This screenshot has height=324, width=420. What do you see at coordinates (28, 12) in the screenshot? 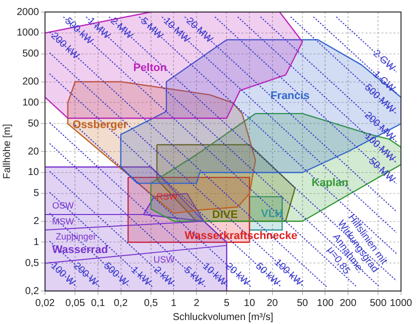
I see `y-tick-label: 2000` at bounding box center [28, 12].